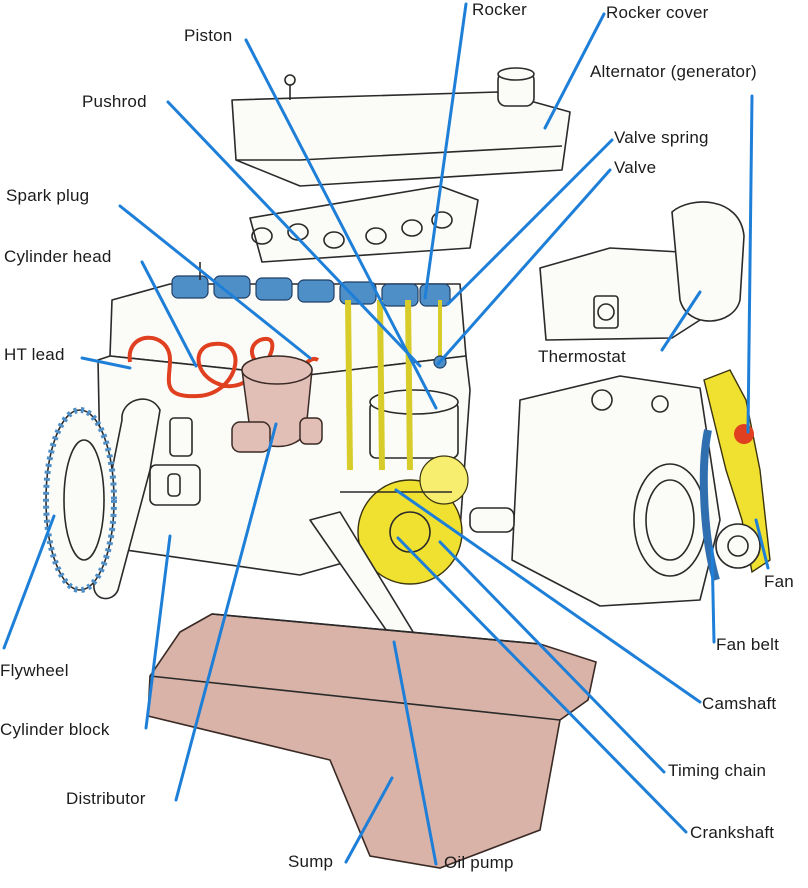 This screenshot has width=808, height=888. What do you see at coordinates (34, 354) in the screenshot?
I see `label-ht-lead: HT lead` at bounding box center [34, 354].